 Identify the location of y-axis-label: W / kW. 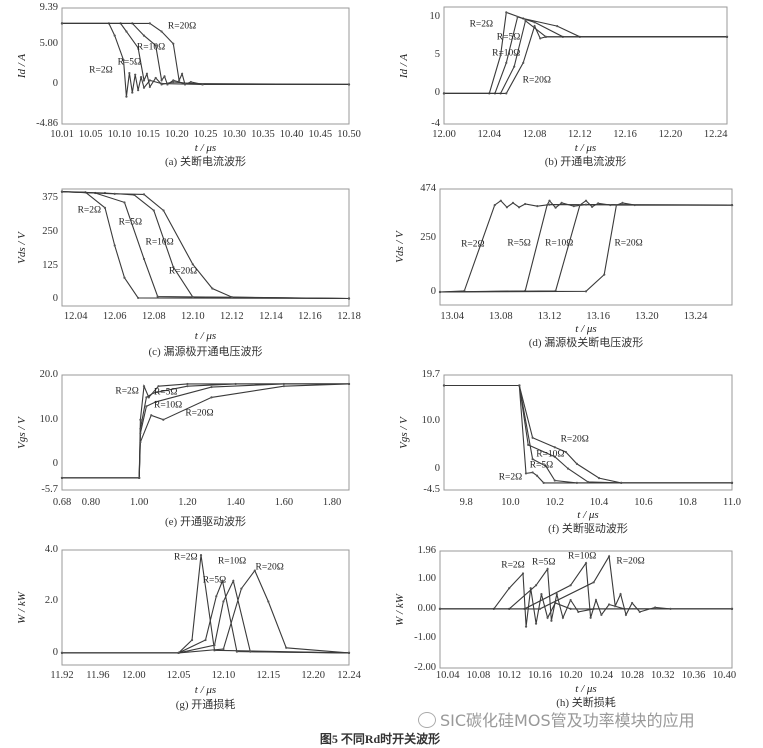
(400, 609).